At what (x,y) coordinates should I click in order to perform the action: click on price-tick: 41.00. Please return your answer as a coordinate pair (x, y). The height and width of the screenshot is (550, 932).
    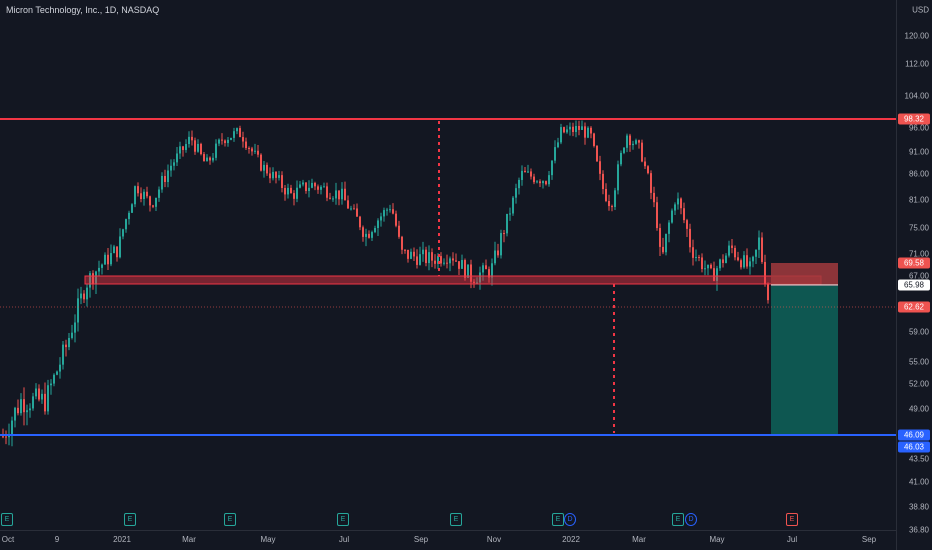
    Looking at the image, I should click on (918, 482).